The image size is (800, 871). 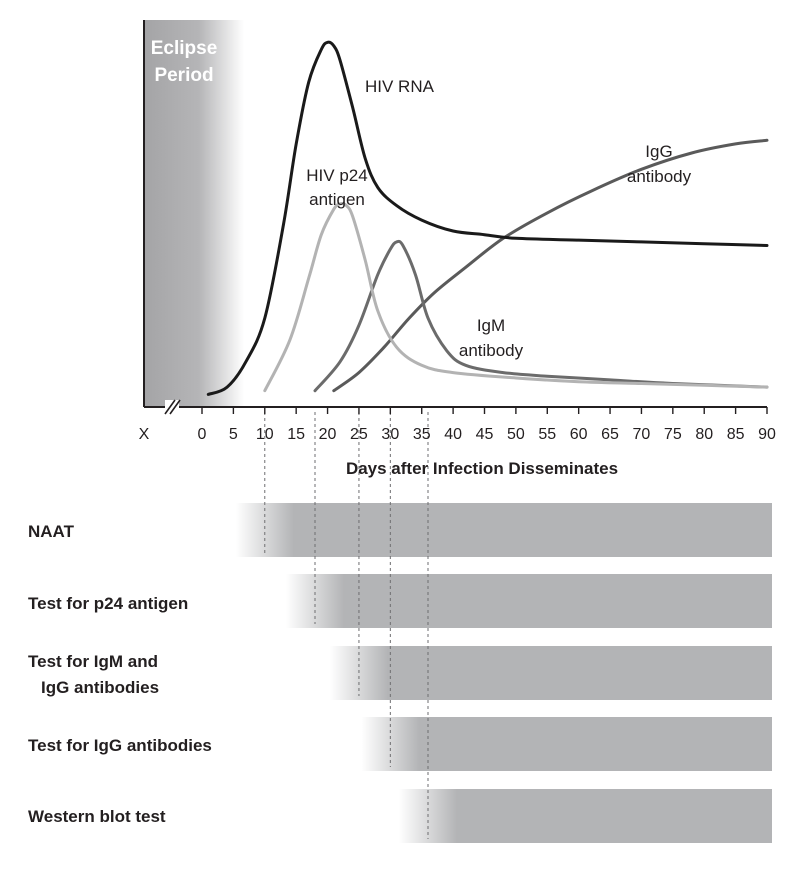 What do you see at coordinates (491, 350) in the screenshot?
I see `igm-label-line2: antibody` at bounding box center [491, 350].